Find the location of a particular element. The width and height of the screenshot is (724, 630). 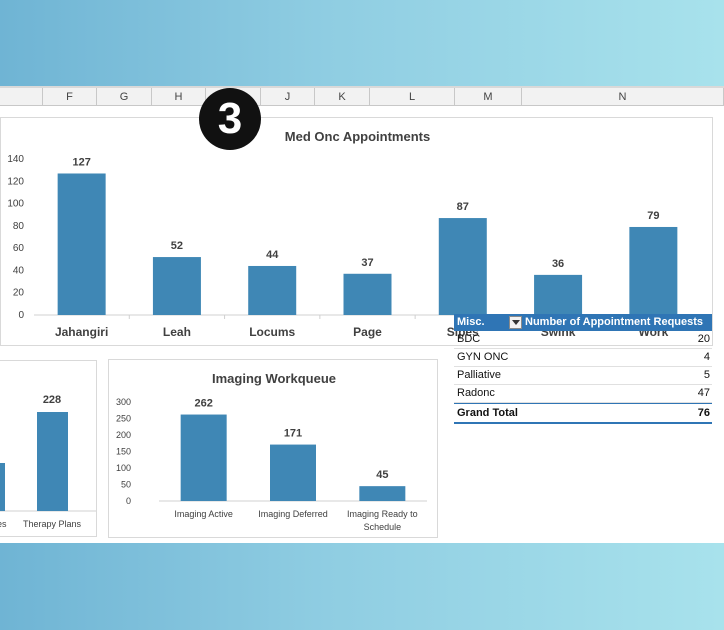

y-tick-label: 300 is located at coordinates (123, 402).